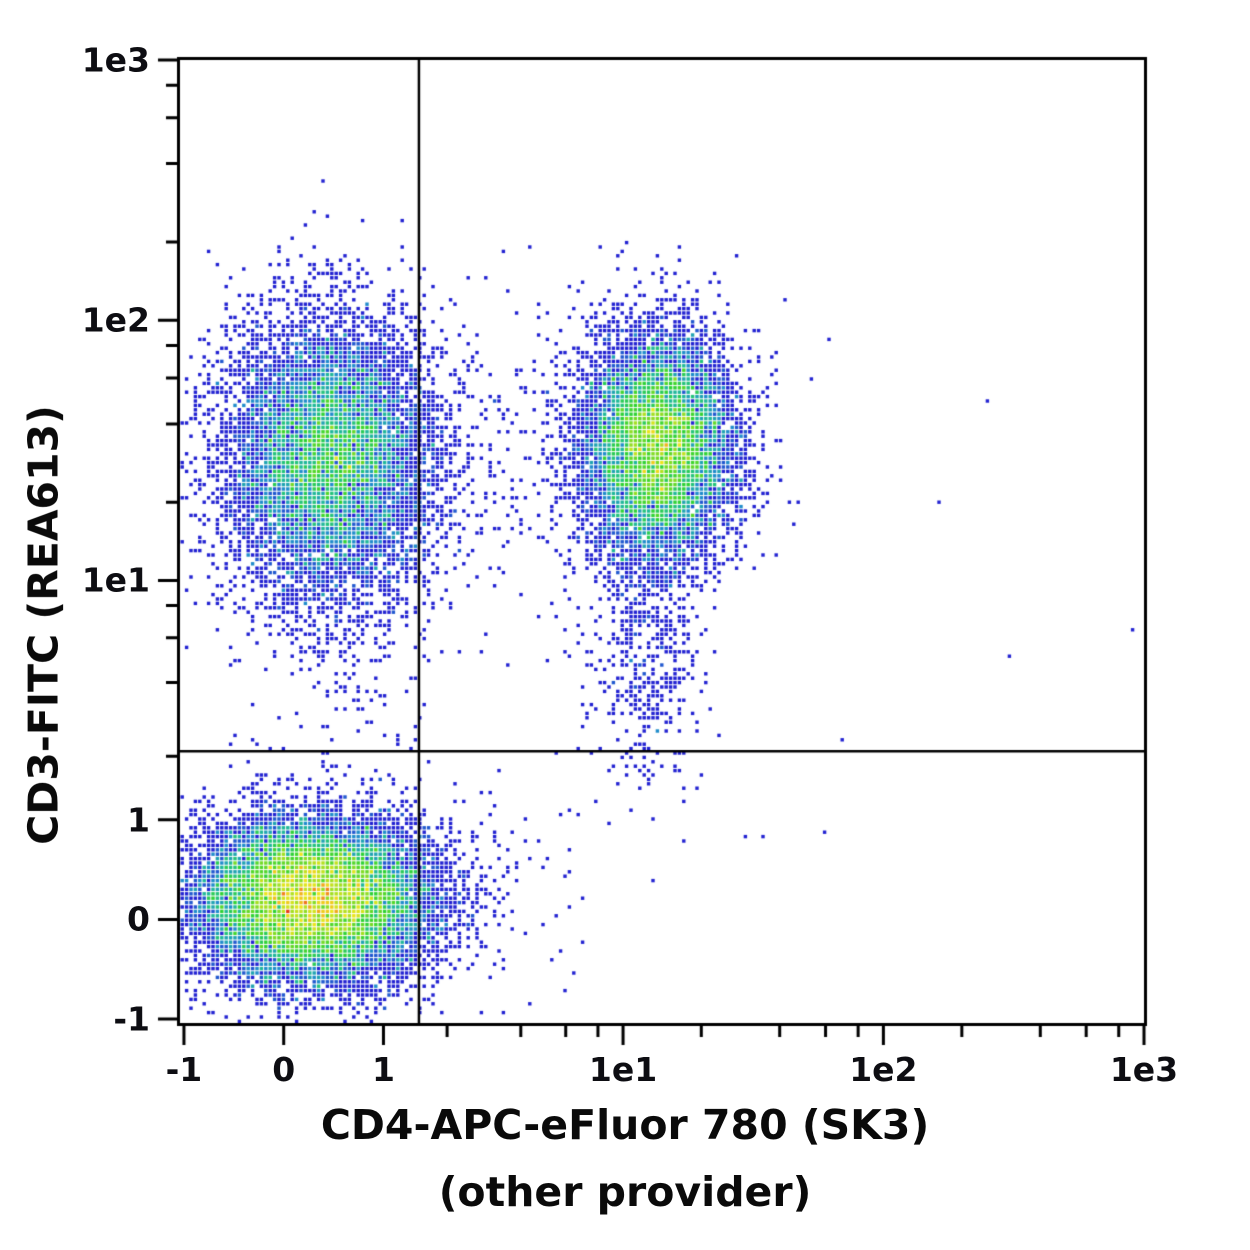 Image resolution: width=1250 pixels, height=1250 pixels. What do you see at coordinates (138, 820) in the screenshot?
I see `y-tick-label: 1` at bounding box center [138, 820].